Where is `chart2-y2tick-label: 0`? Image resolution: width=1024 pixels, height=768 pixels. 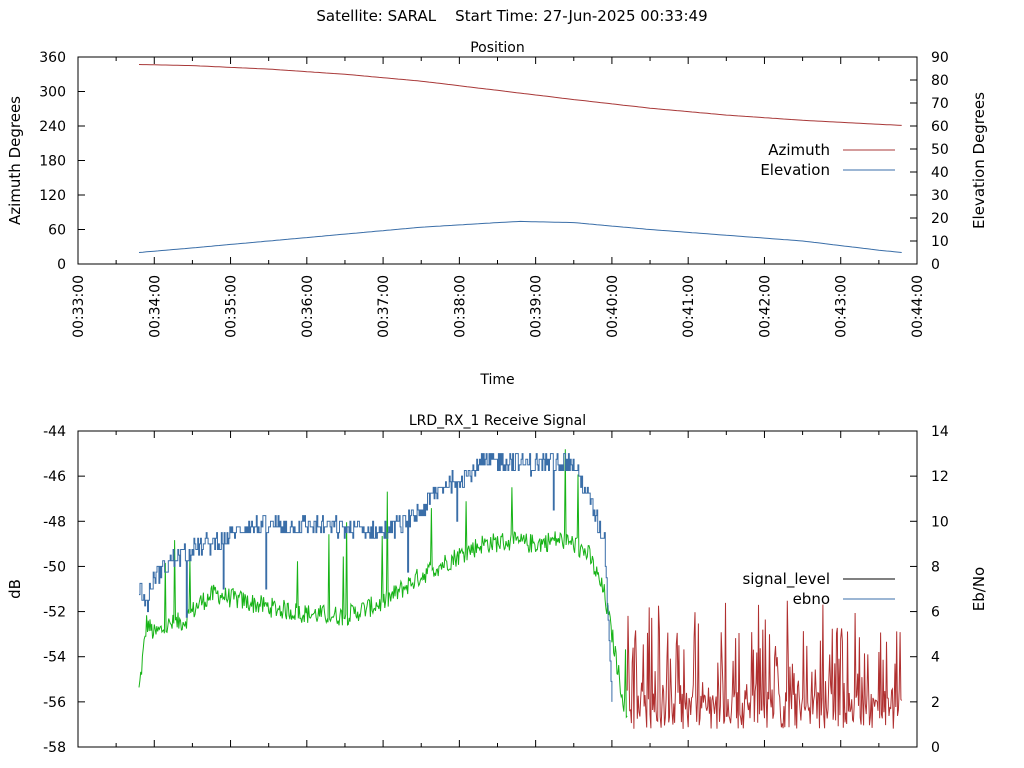 chart2-y2tick-label: 0 is located at coordinates (935, 748).